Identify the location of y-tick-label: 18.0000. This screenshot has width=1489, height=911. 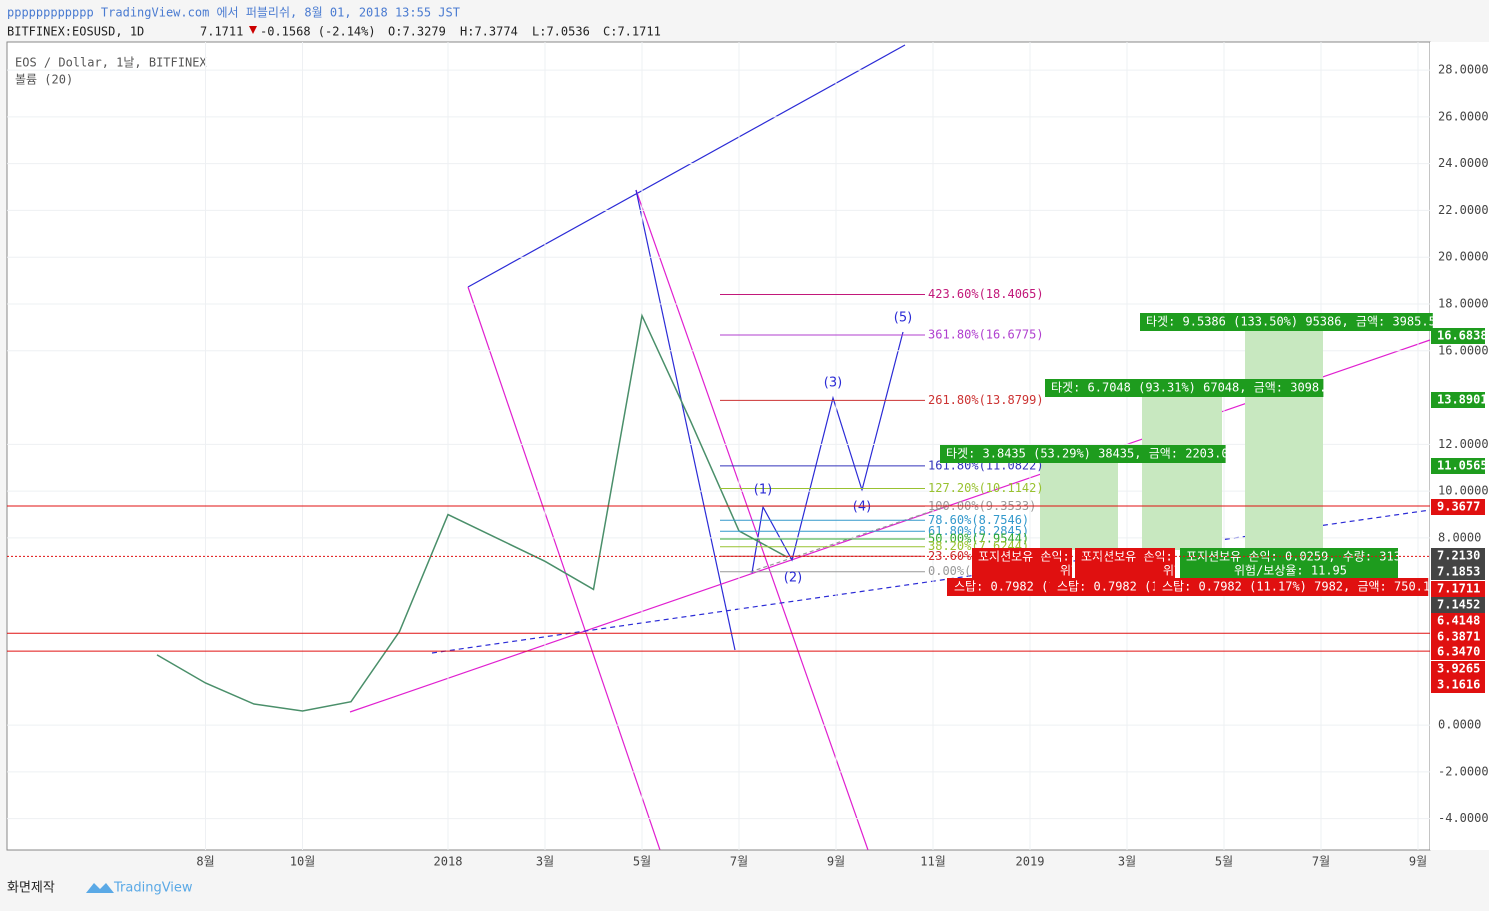
(1463, 304).